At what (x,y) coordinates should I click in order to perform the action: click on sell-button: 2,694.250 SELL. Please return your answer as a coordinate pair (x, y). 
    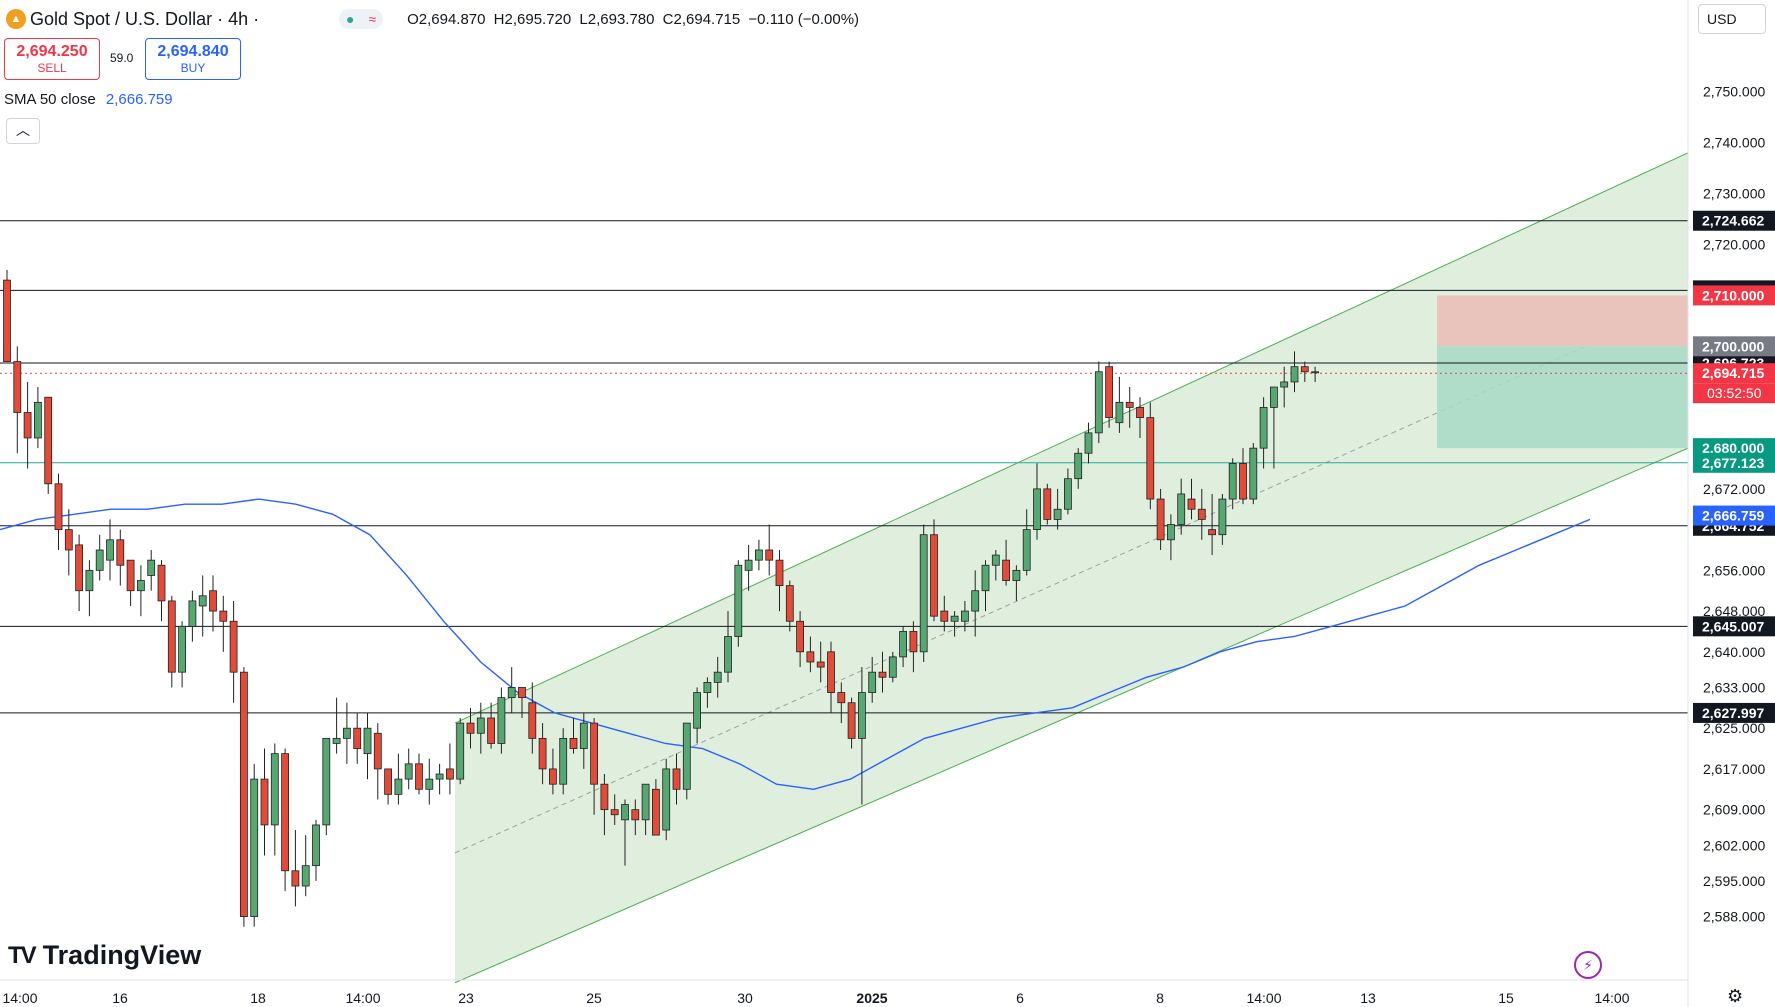
    Looking at the image, I should click on (52, 59).